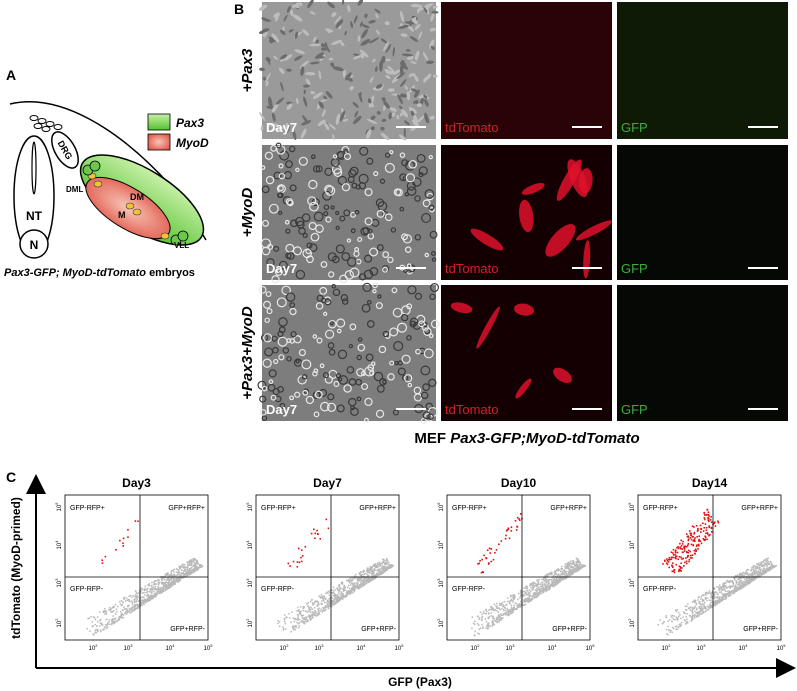  What do you see at coordinates (634, 127) in the screenshot?
I see `channel-label: GFP` at bounding box center [634, 127].